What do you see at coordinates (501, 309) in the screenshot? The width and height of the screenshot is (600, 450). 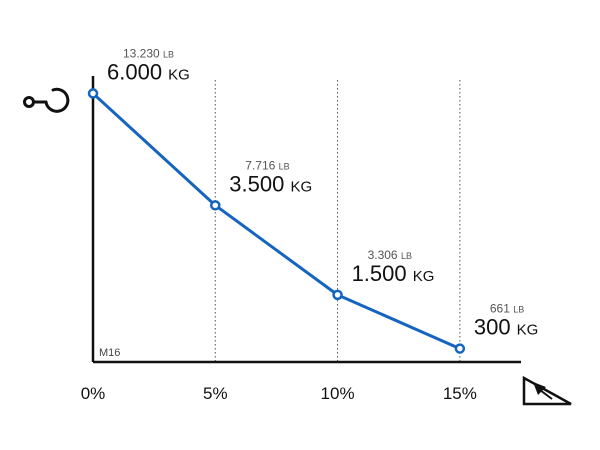 I see `lb-value: 661` at bounding box center [501, 309].